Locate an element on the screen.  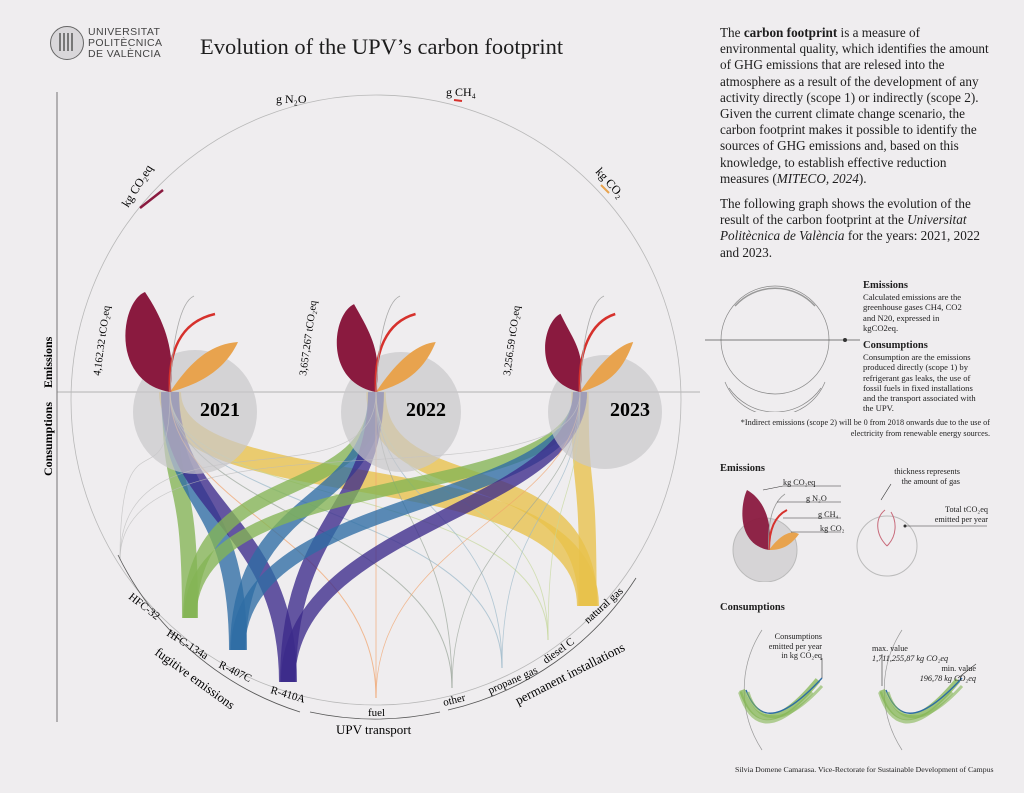
ek-label-n2o: g N₂O is located at coordinates (816, 498).